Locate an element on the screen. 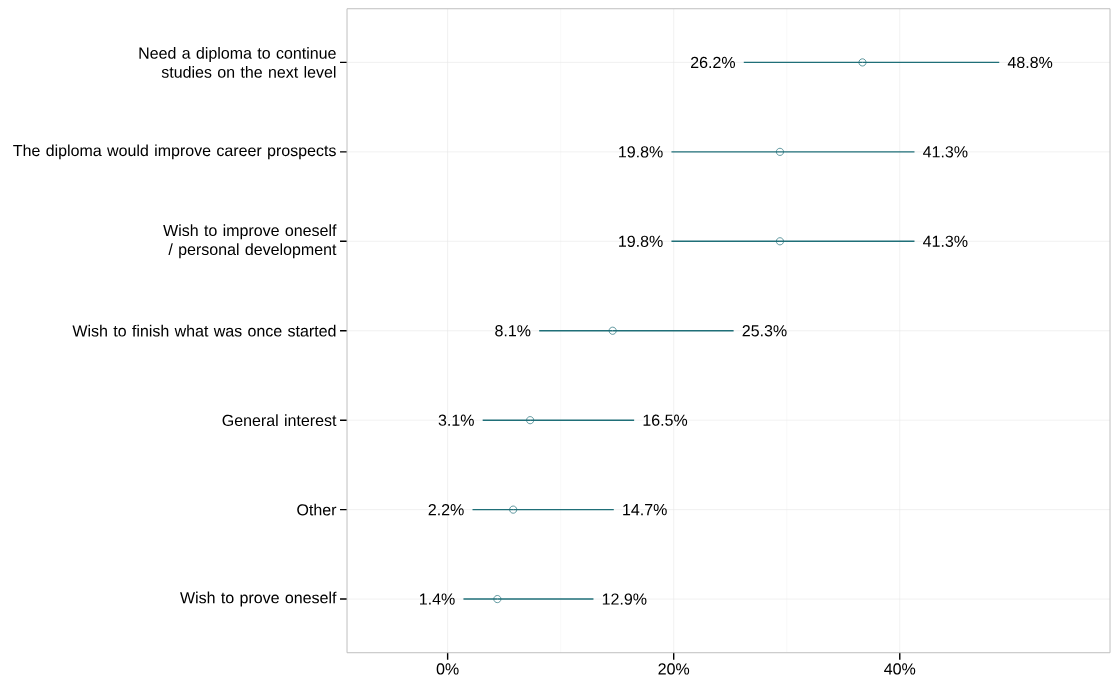 This screenshot has width=1116, height=693. y-tick-label: Other is located at coordinates (317, 509).